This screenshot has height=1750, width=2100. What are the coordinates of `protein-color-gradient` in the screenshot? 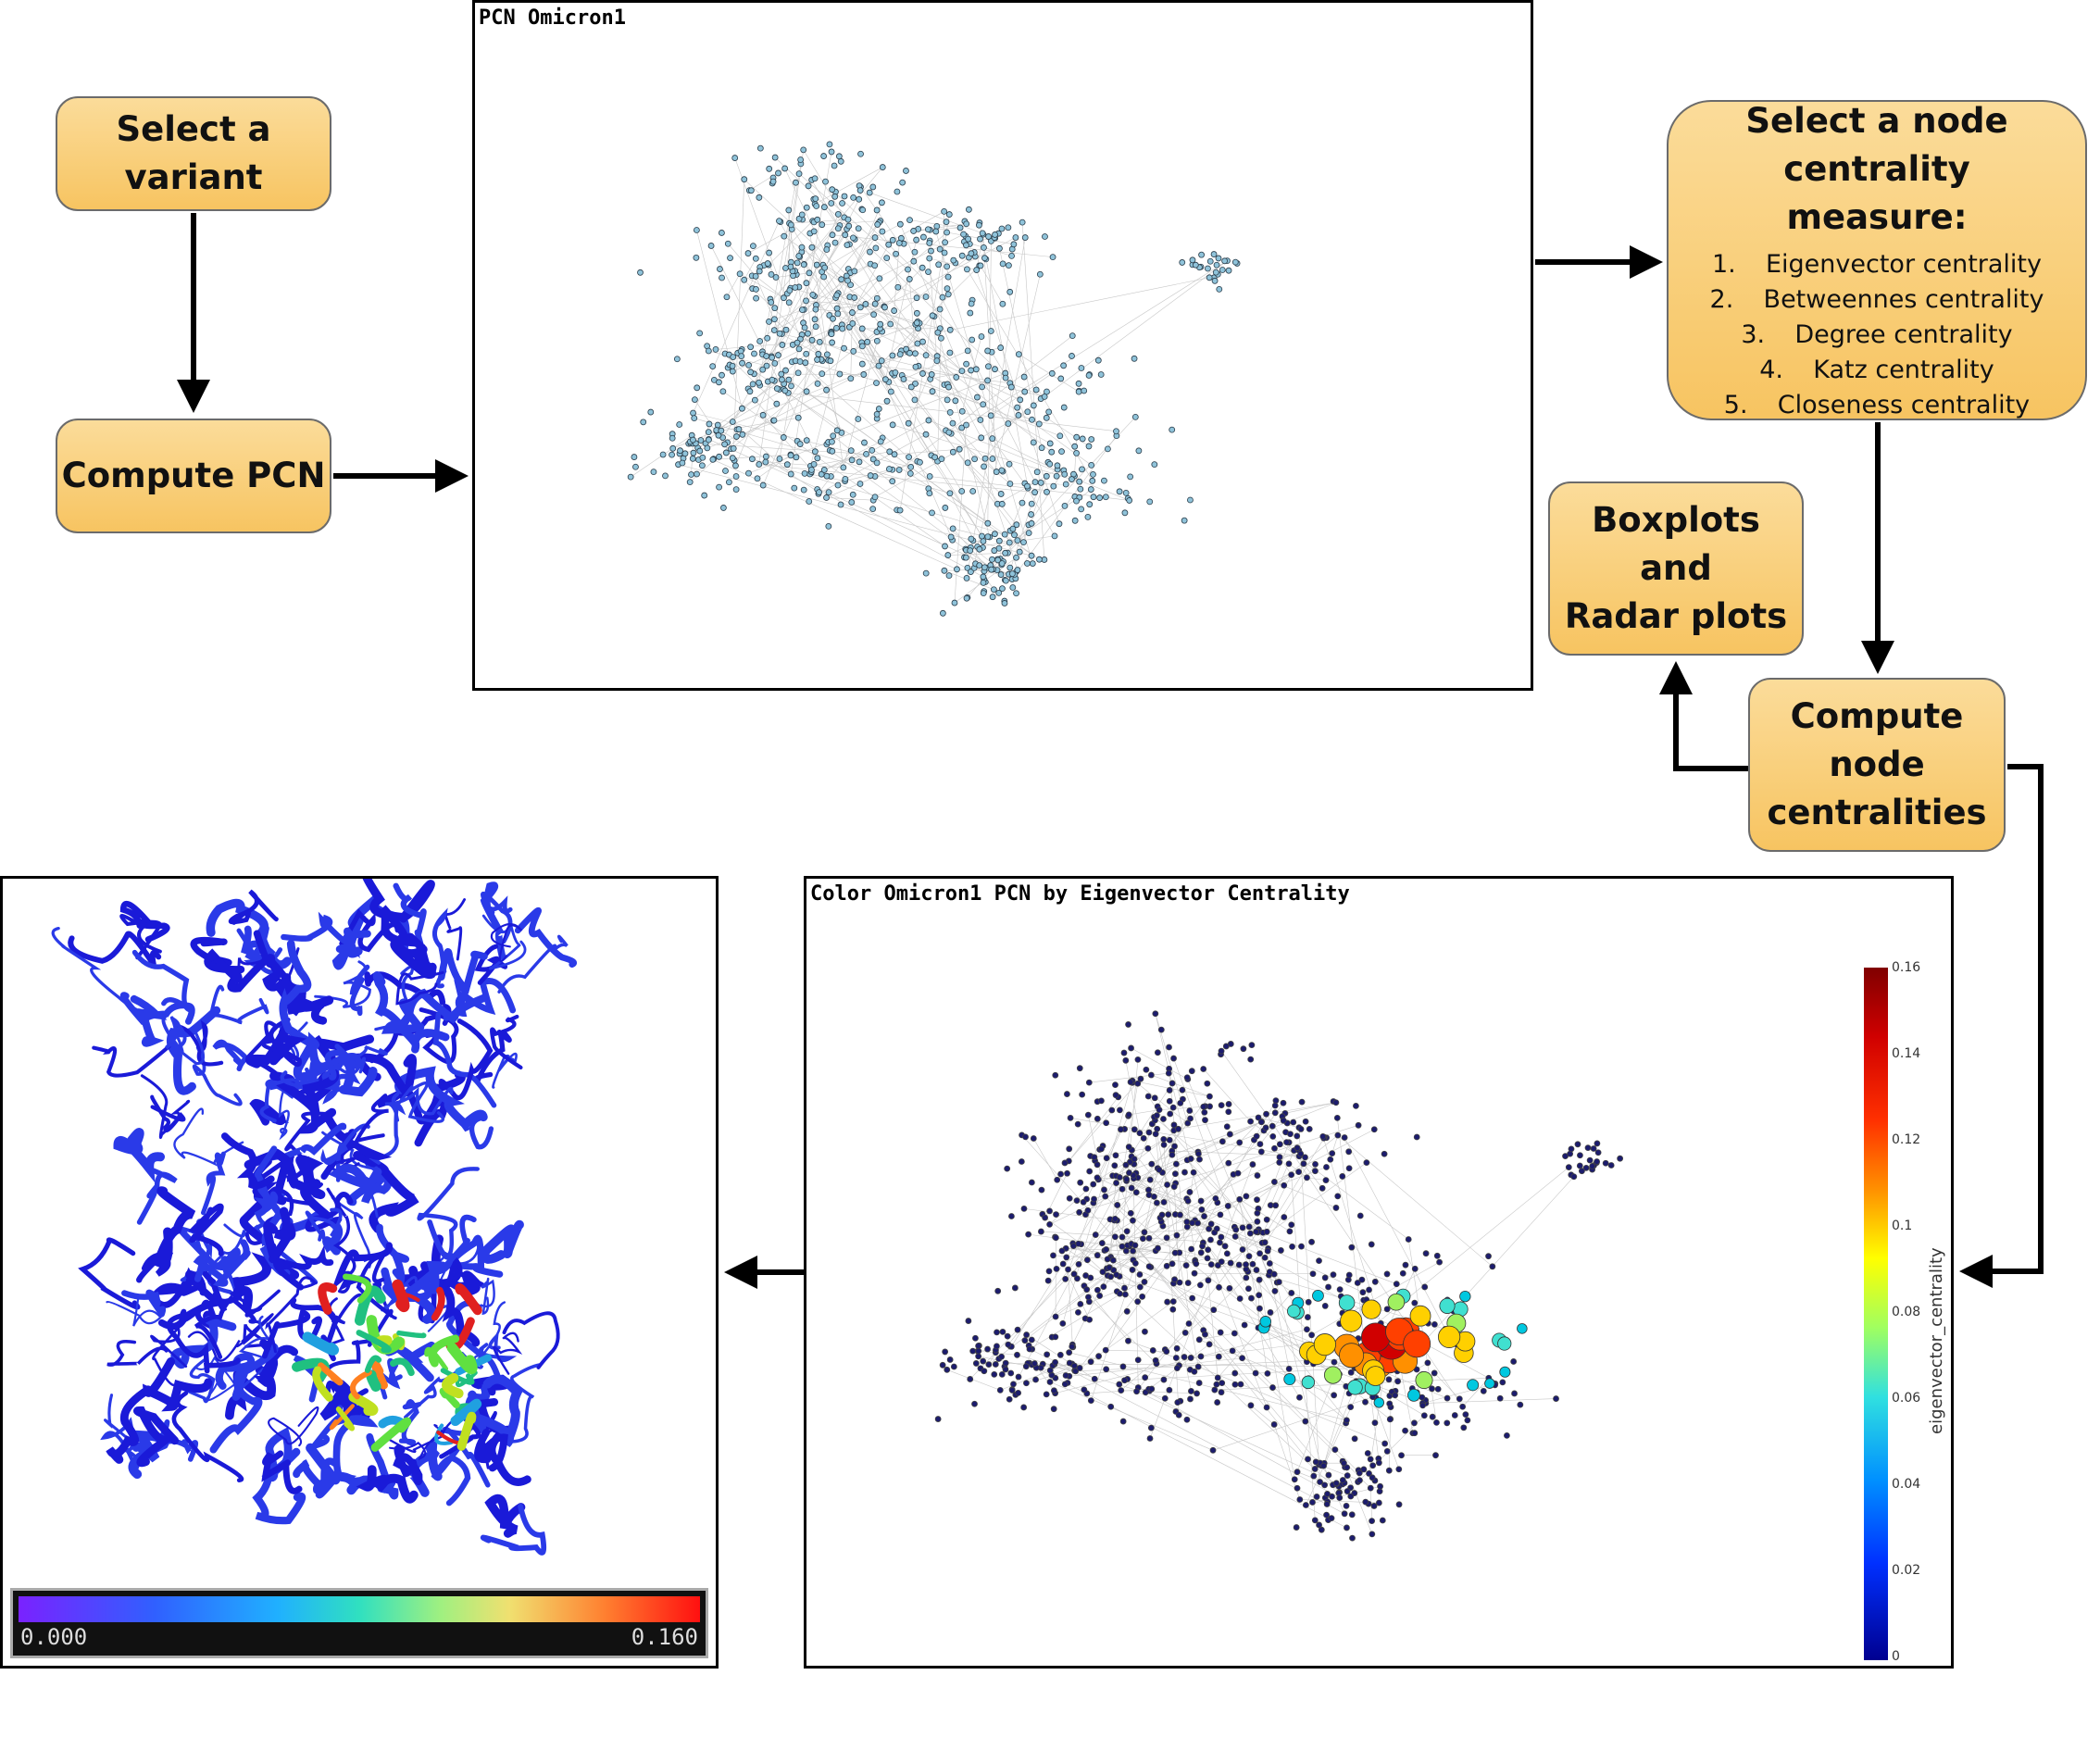 It's located at (360, 1609).